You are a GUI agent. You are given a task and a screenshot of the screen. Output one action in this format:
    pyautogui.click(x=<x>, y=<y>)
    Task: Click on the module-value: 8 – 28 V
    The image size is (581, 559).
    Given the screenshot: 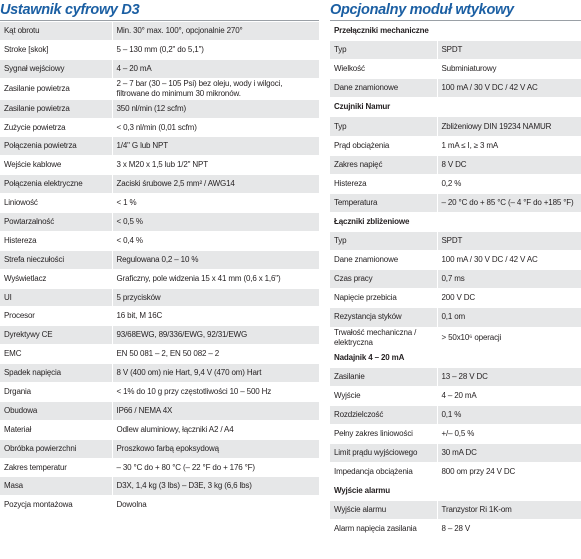 What is the action you would take?
    pyautogui.click(x=509, y=529)
    